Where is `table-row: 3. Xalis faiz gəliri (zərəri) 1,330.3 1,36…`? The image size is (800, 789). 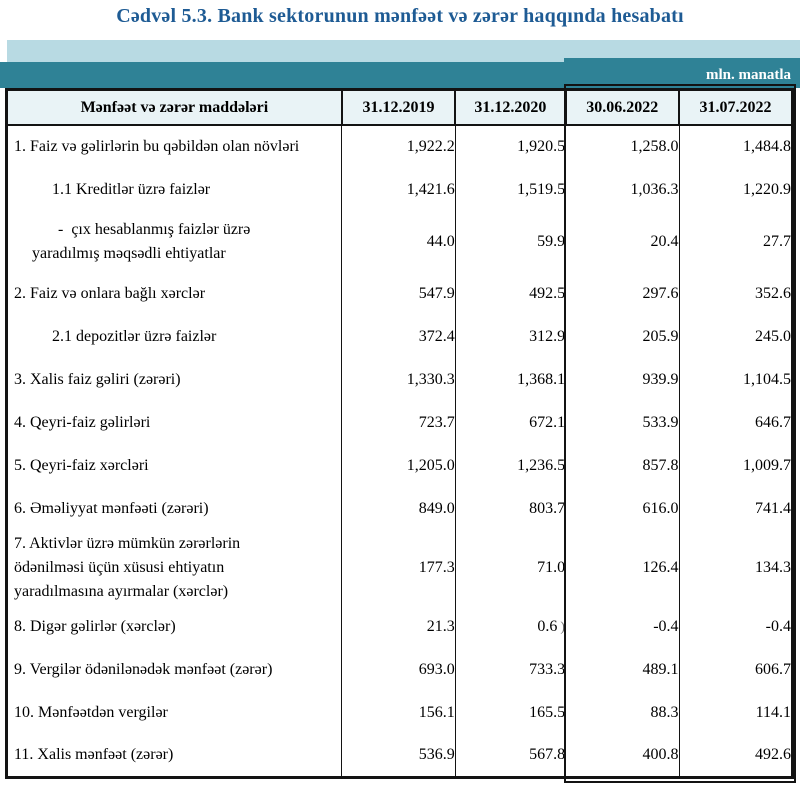
table-row: 3. Xalis faiz gəliri (zərəri) 1,330.3 1,36… is located at coordinates (399, 379).